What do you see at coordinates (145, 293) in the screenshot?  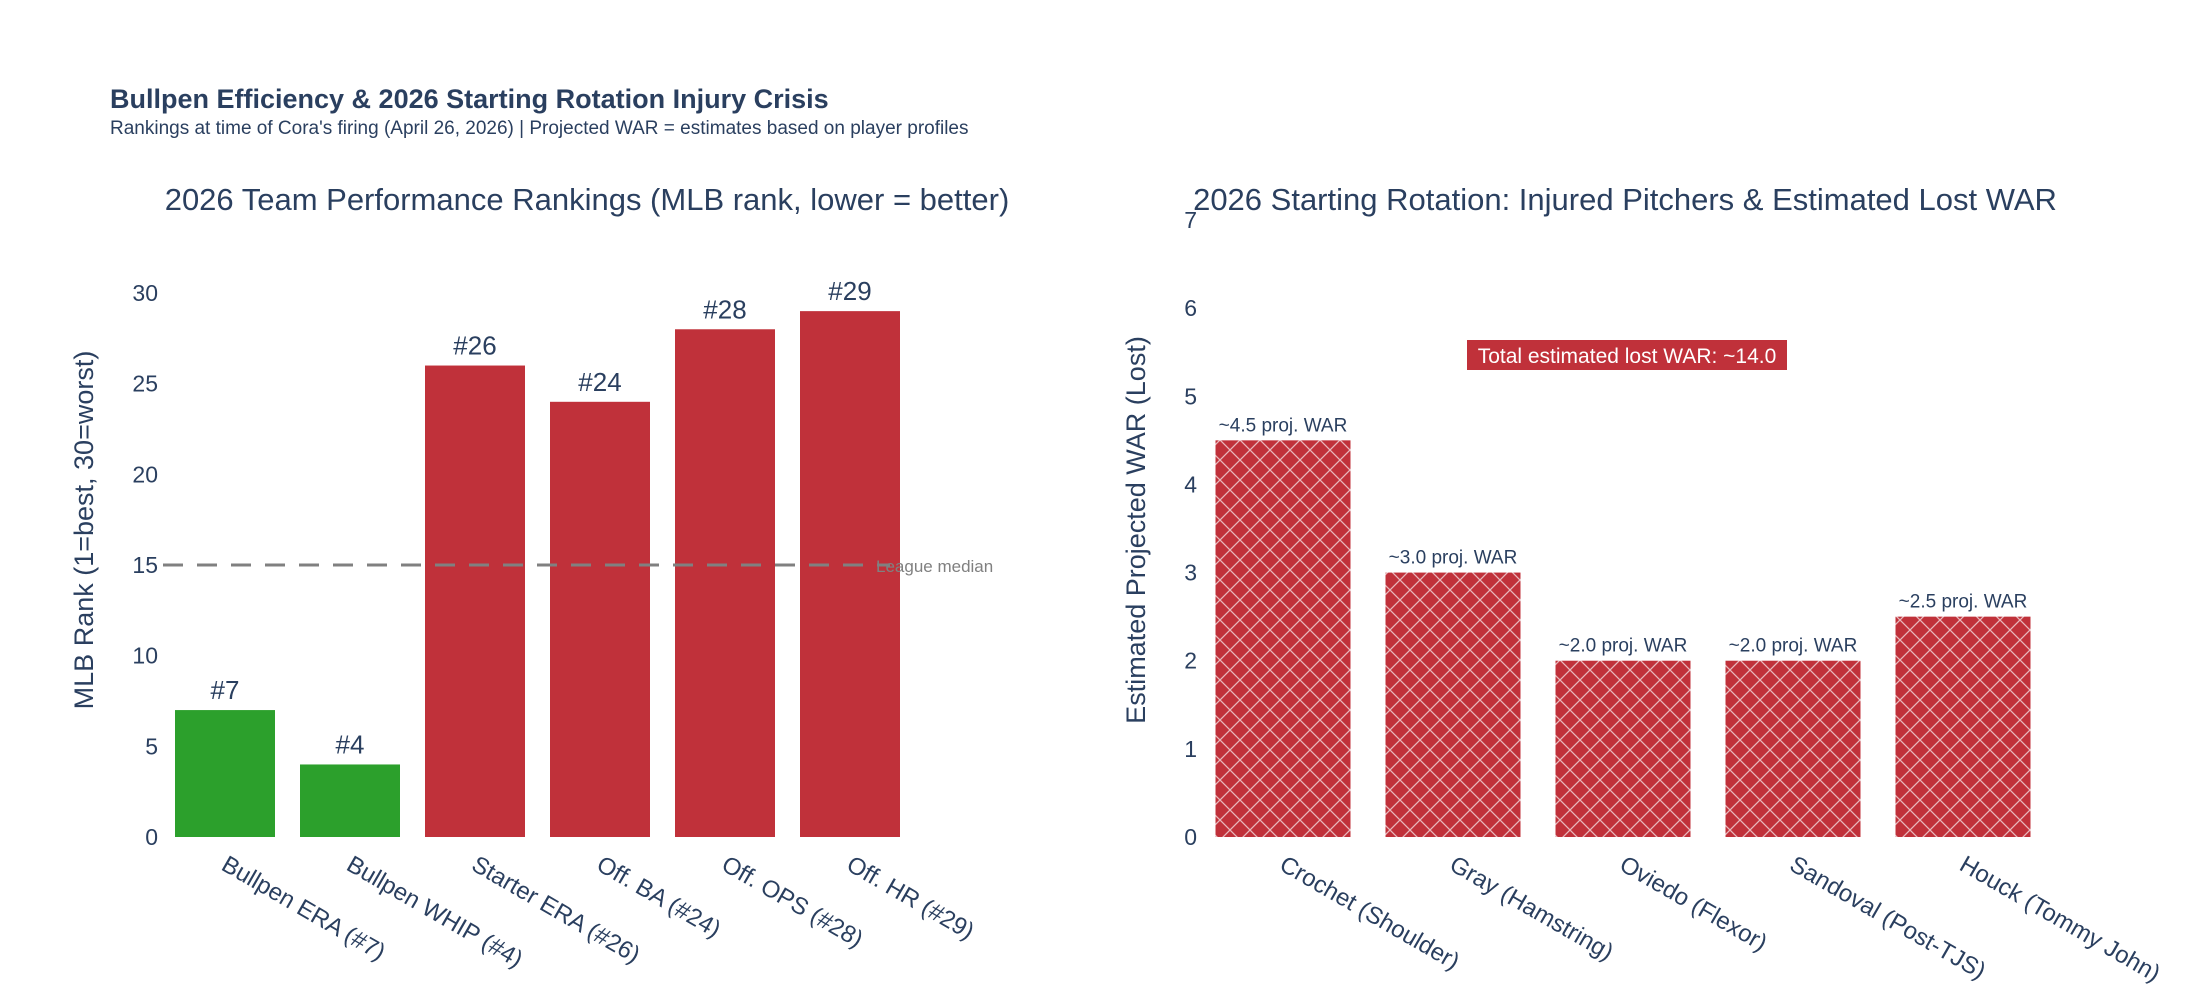 I see `y-tick-label: 30` at bounding box center [145, 293].